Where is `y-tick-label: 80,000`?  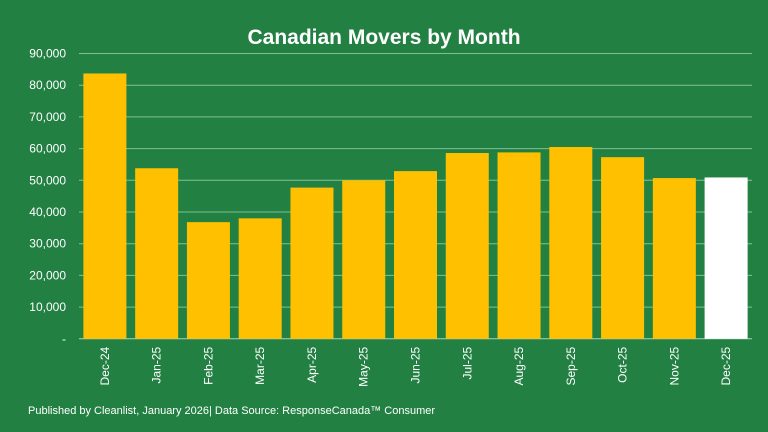 y-tick-label: 80,000 is located at coordinates (47, 85).